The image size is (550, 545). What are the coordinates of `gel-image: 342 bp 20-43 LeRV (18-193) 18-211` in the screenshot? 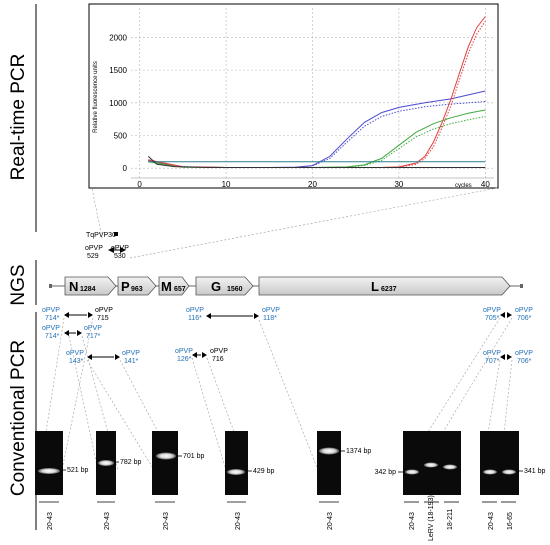 It's located at (418, 486).